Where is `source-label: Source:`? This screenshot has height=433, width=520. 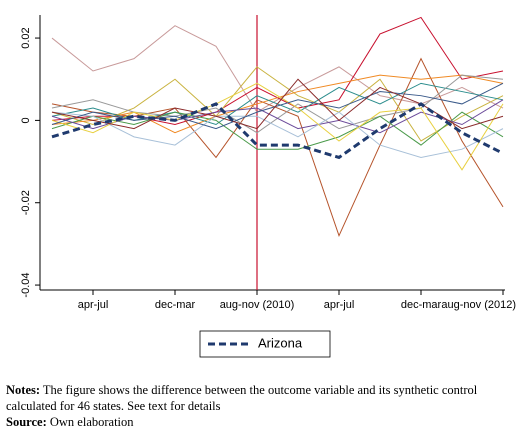 source-label: Source: is located at coordinates (26, 422).